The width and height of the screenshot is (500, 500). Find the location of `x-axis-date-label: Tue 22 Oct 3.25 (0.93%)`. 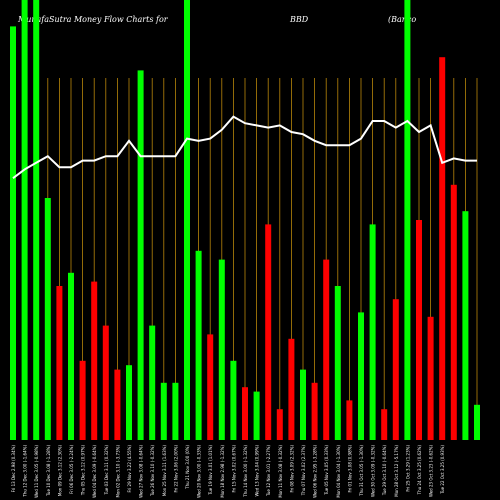

x-axis-date-label: Tue 22 Oct 3.25 (0.93%) is located at coordinates (442, 470).